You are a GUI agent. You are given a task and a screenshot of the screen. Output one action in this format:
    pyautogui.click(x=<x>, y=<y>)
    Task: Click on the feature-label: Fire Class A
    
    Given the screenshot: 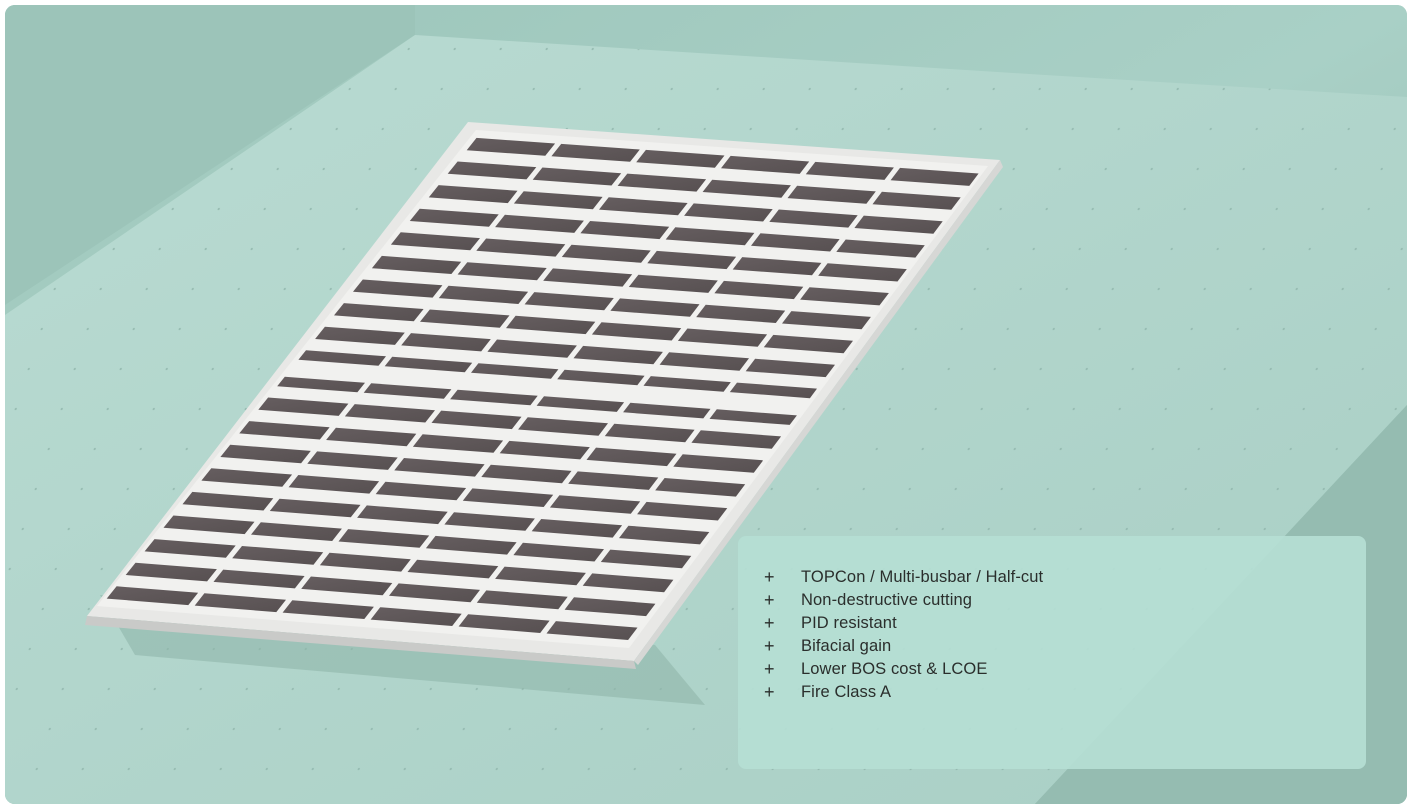 What is the action you would take?
    pyautogui.click(x=846, y=692)
    